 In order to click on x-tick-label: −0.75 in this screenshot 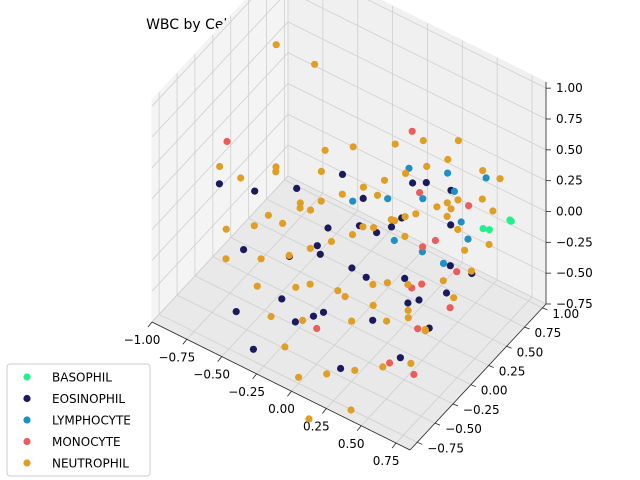, I will do `click(177, 357)`.